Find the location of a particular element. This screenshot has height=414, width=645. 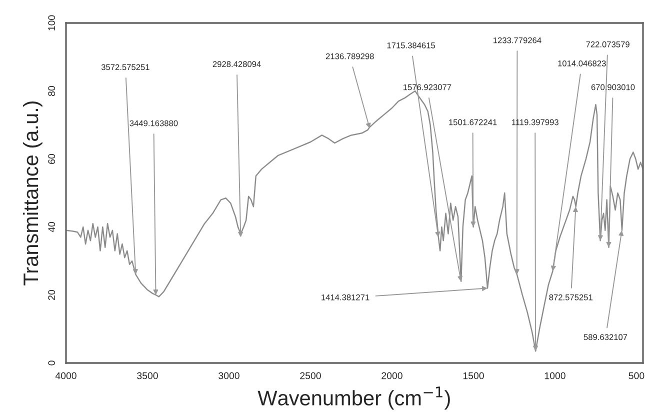

annotation: 1233.779264 is located at coordinates (518, 40).